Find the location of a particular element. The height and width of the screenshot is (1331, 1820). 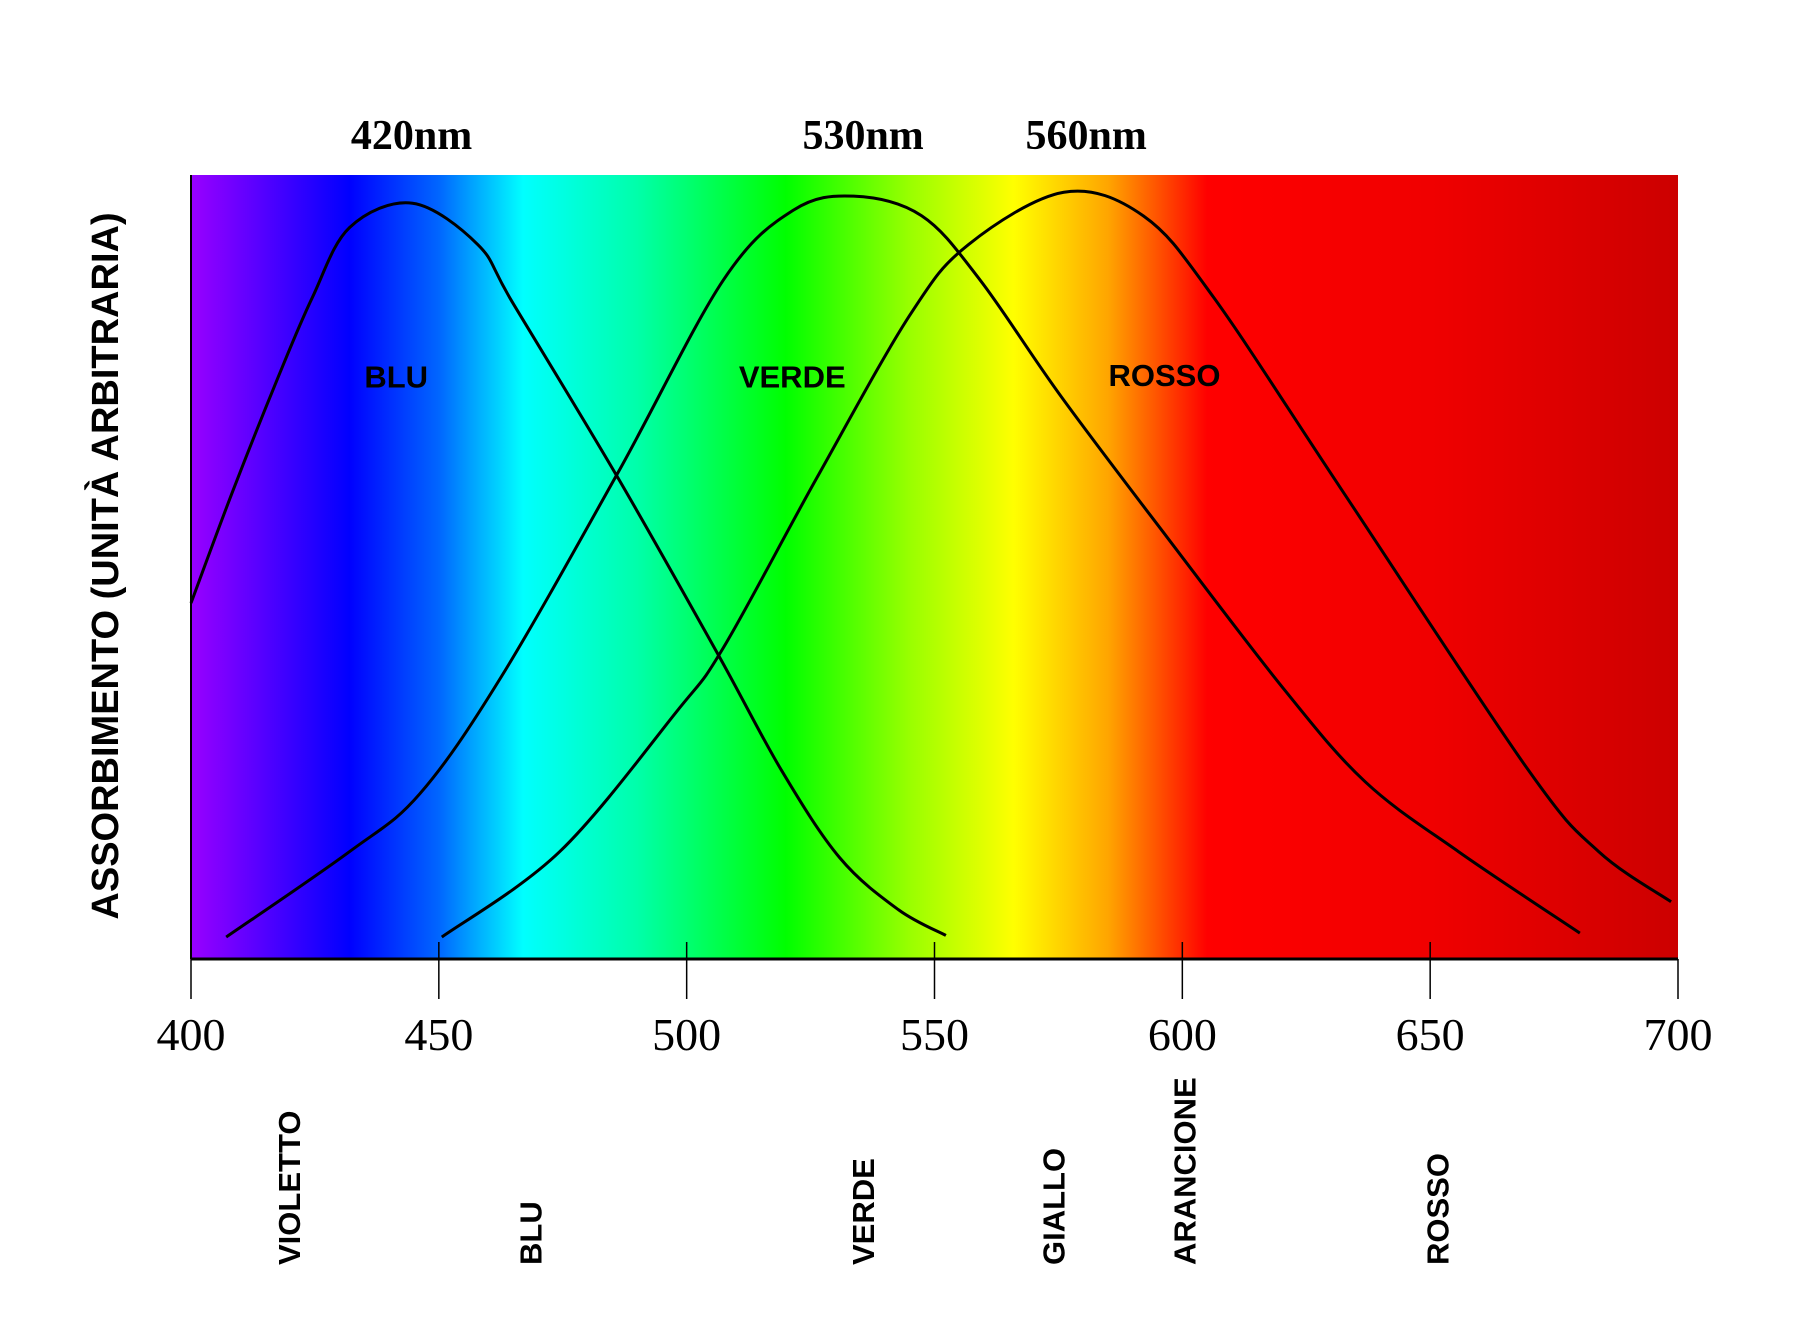

peak-label: 530nm is located at coordinates (862, 136).